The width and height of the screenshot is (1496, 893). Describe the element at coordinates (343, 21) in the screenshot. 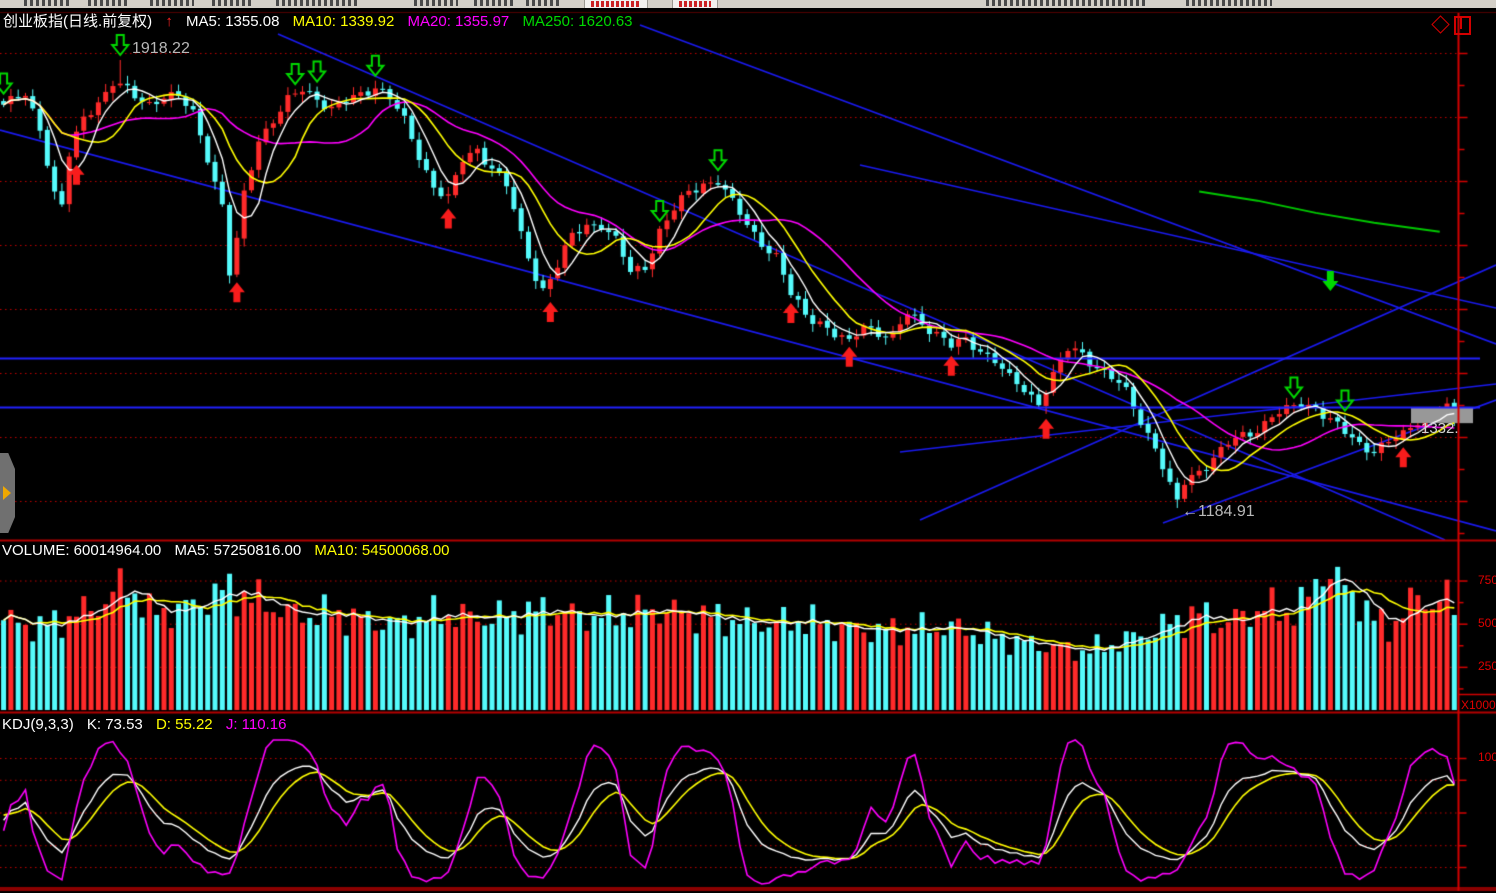

I see `ma10-value: MA10: 1339.92` at that location.